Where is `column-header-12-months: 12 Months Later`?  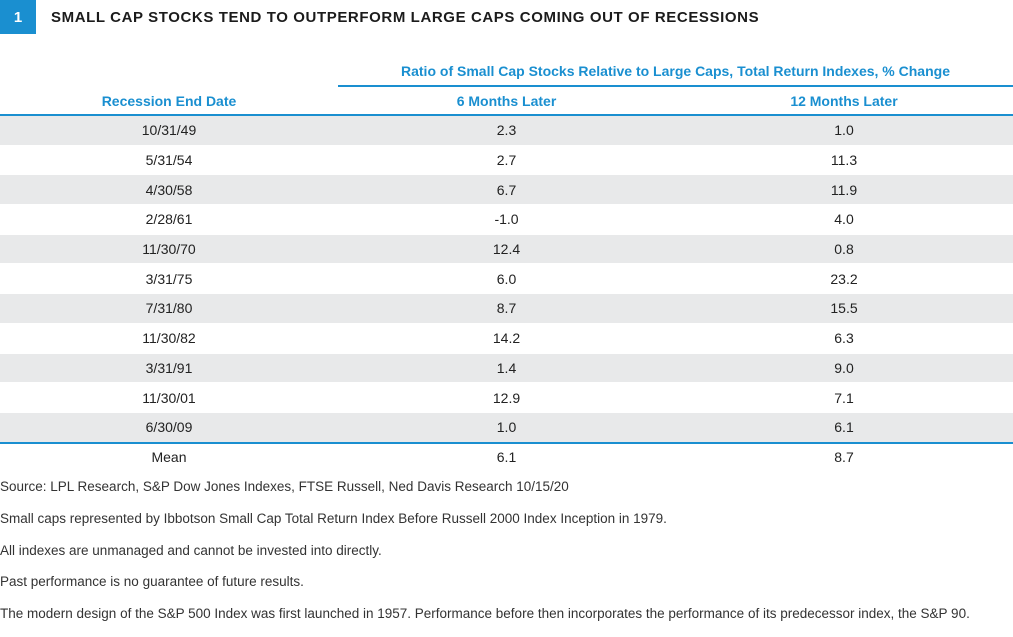 column-header-12-months: 12 Months Later is located at coordinates (844, 102).